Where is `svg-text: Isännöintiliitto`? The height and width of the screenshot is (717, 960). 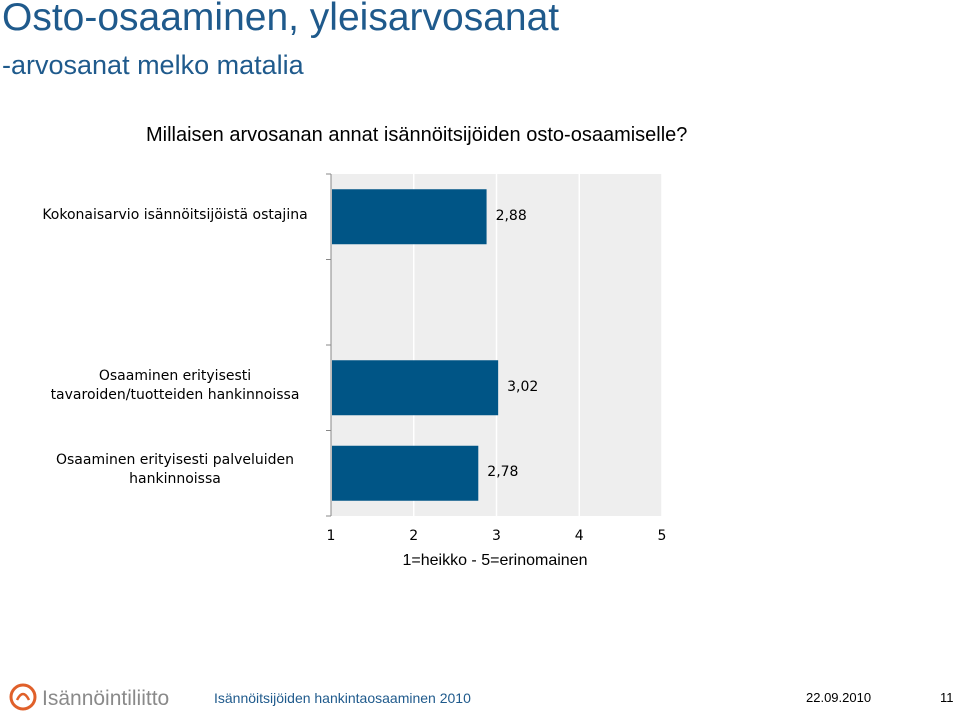
svg-text: Isännöintiliitto is located at coordinates (105, 698).